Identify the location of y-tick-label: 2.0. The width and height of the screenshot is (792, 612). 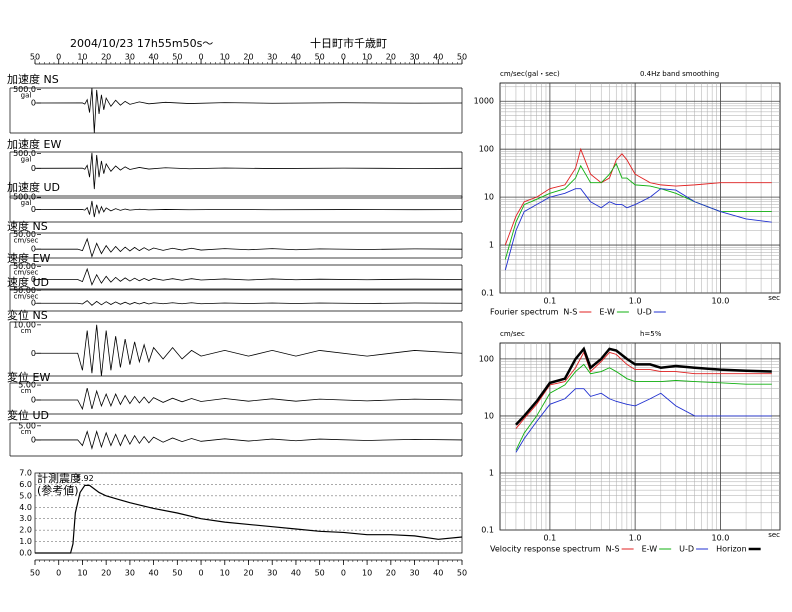
(25, 530).